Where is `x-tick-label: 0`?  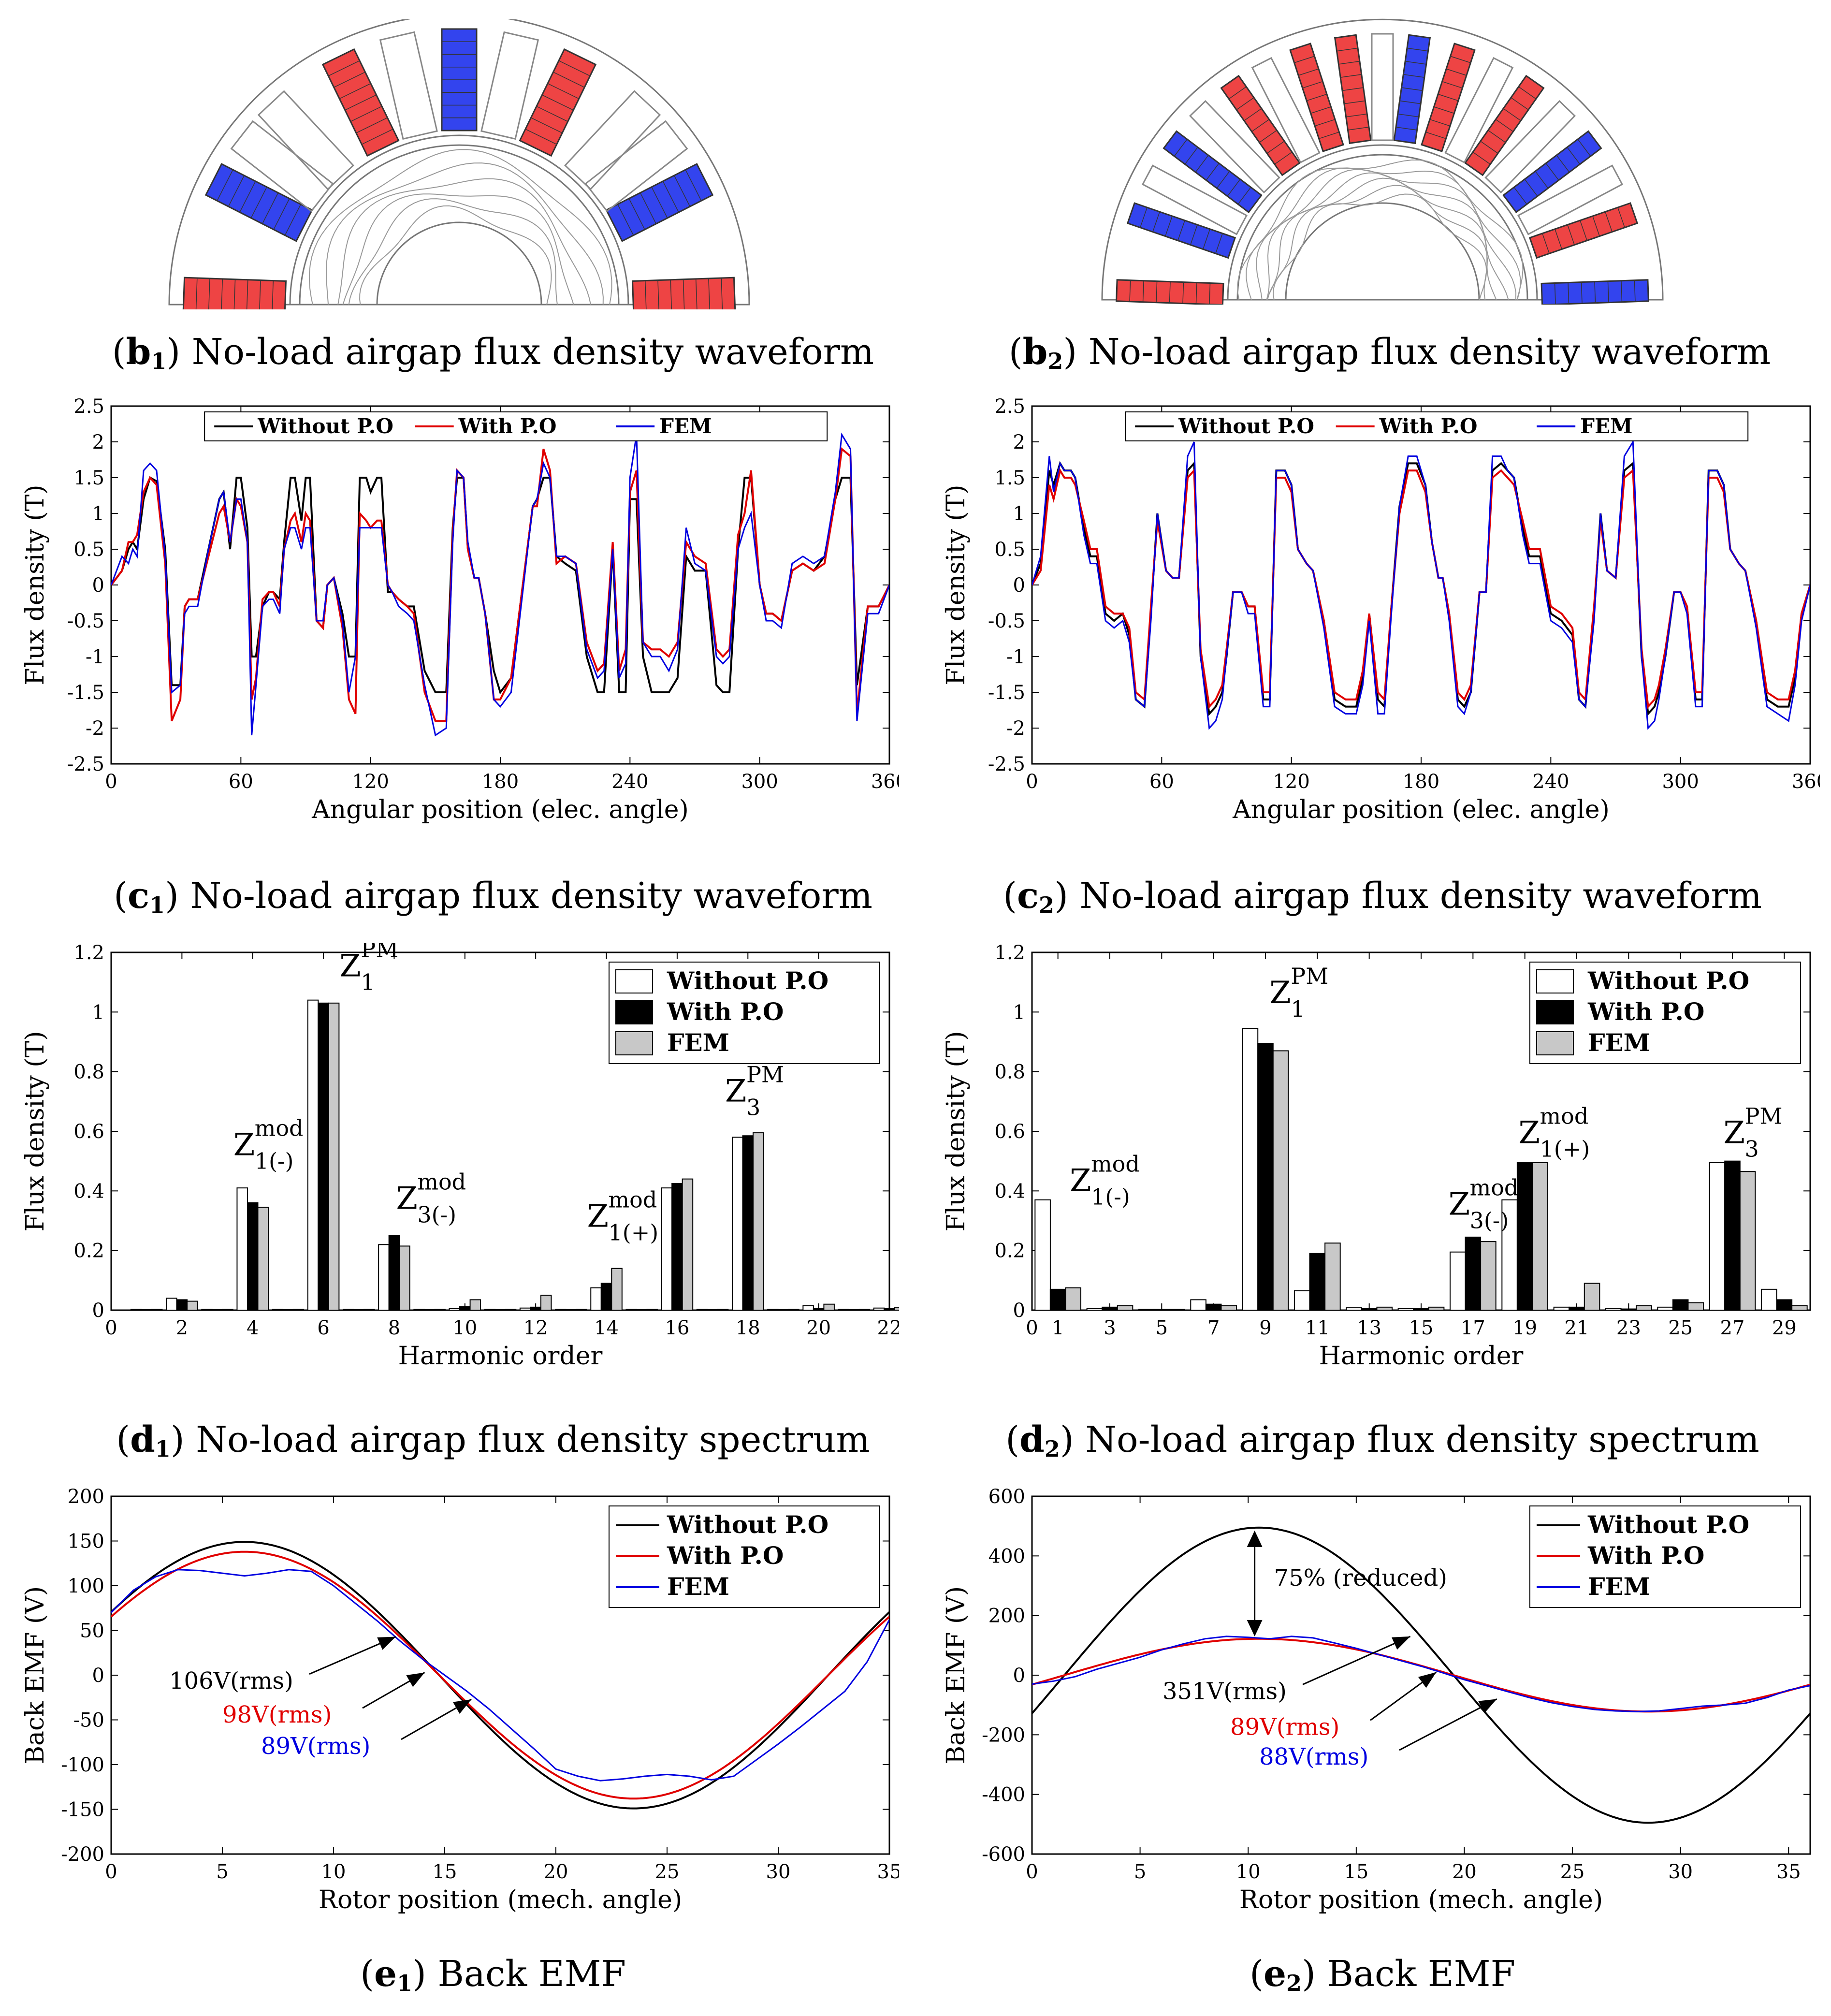 x-tick-label: 0 is located at coordinates (111, 782).